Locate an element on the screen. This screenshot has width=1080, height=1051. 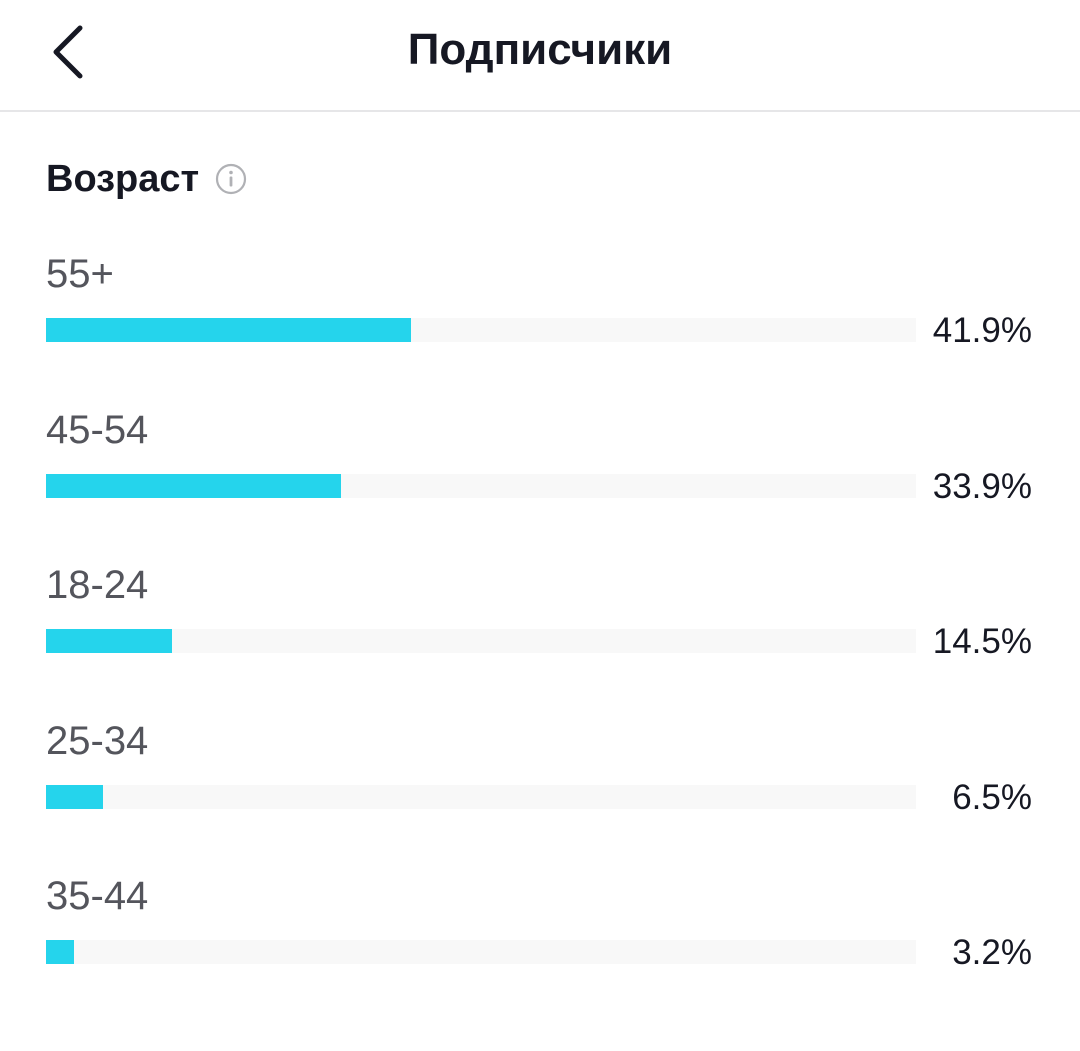
percent-value: 33.9% is located at coordinates (982, 486).